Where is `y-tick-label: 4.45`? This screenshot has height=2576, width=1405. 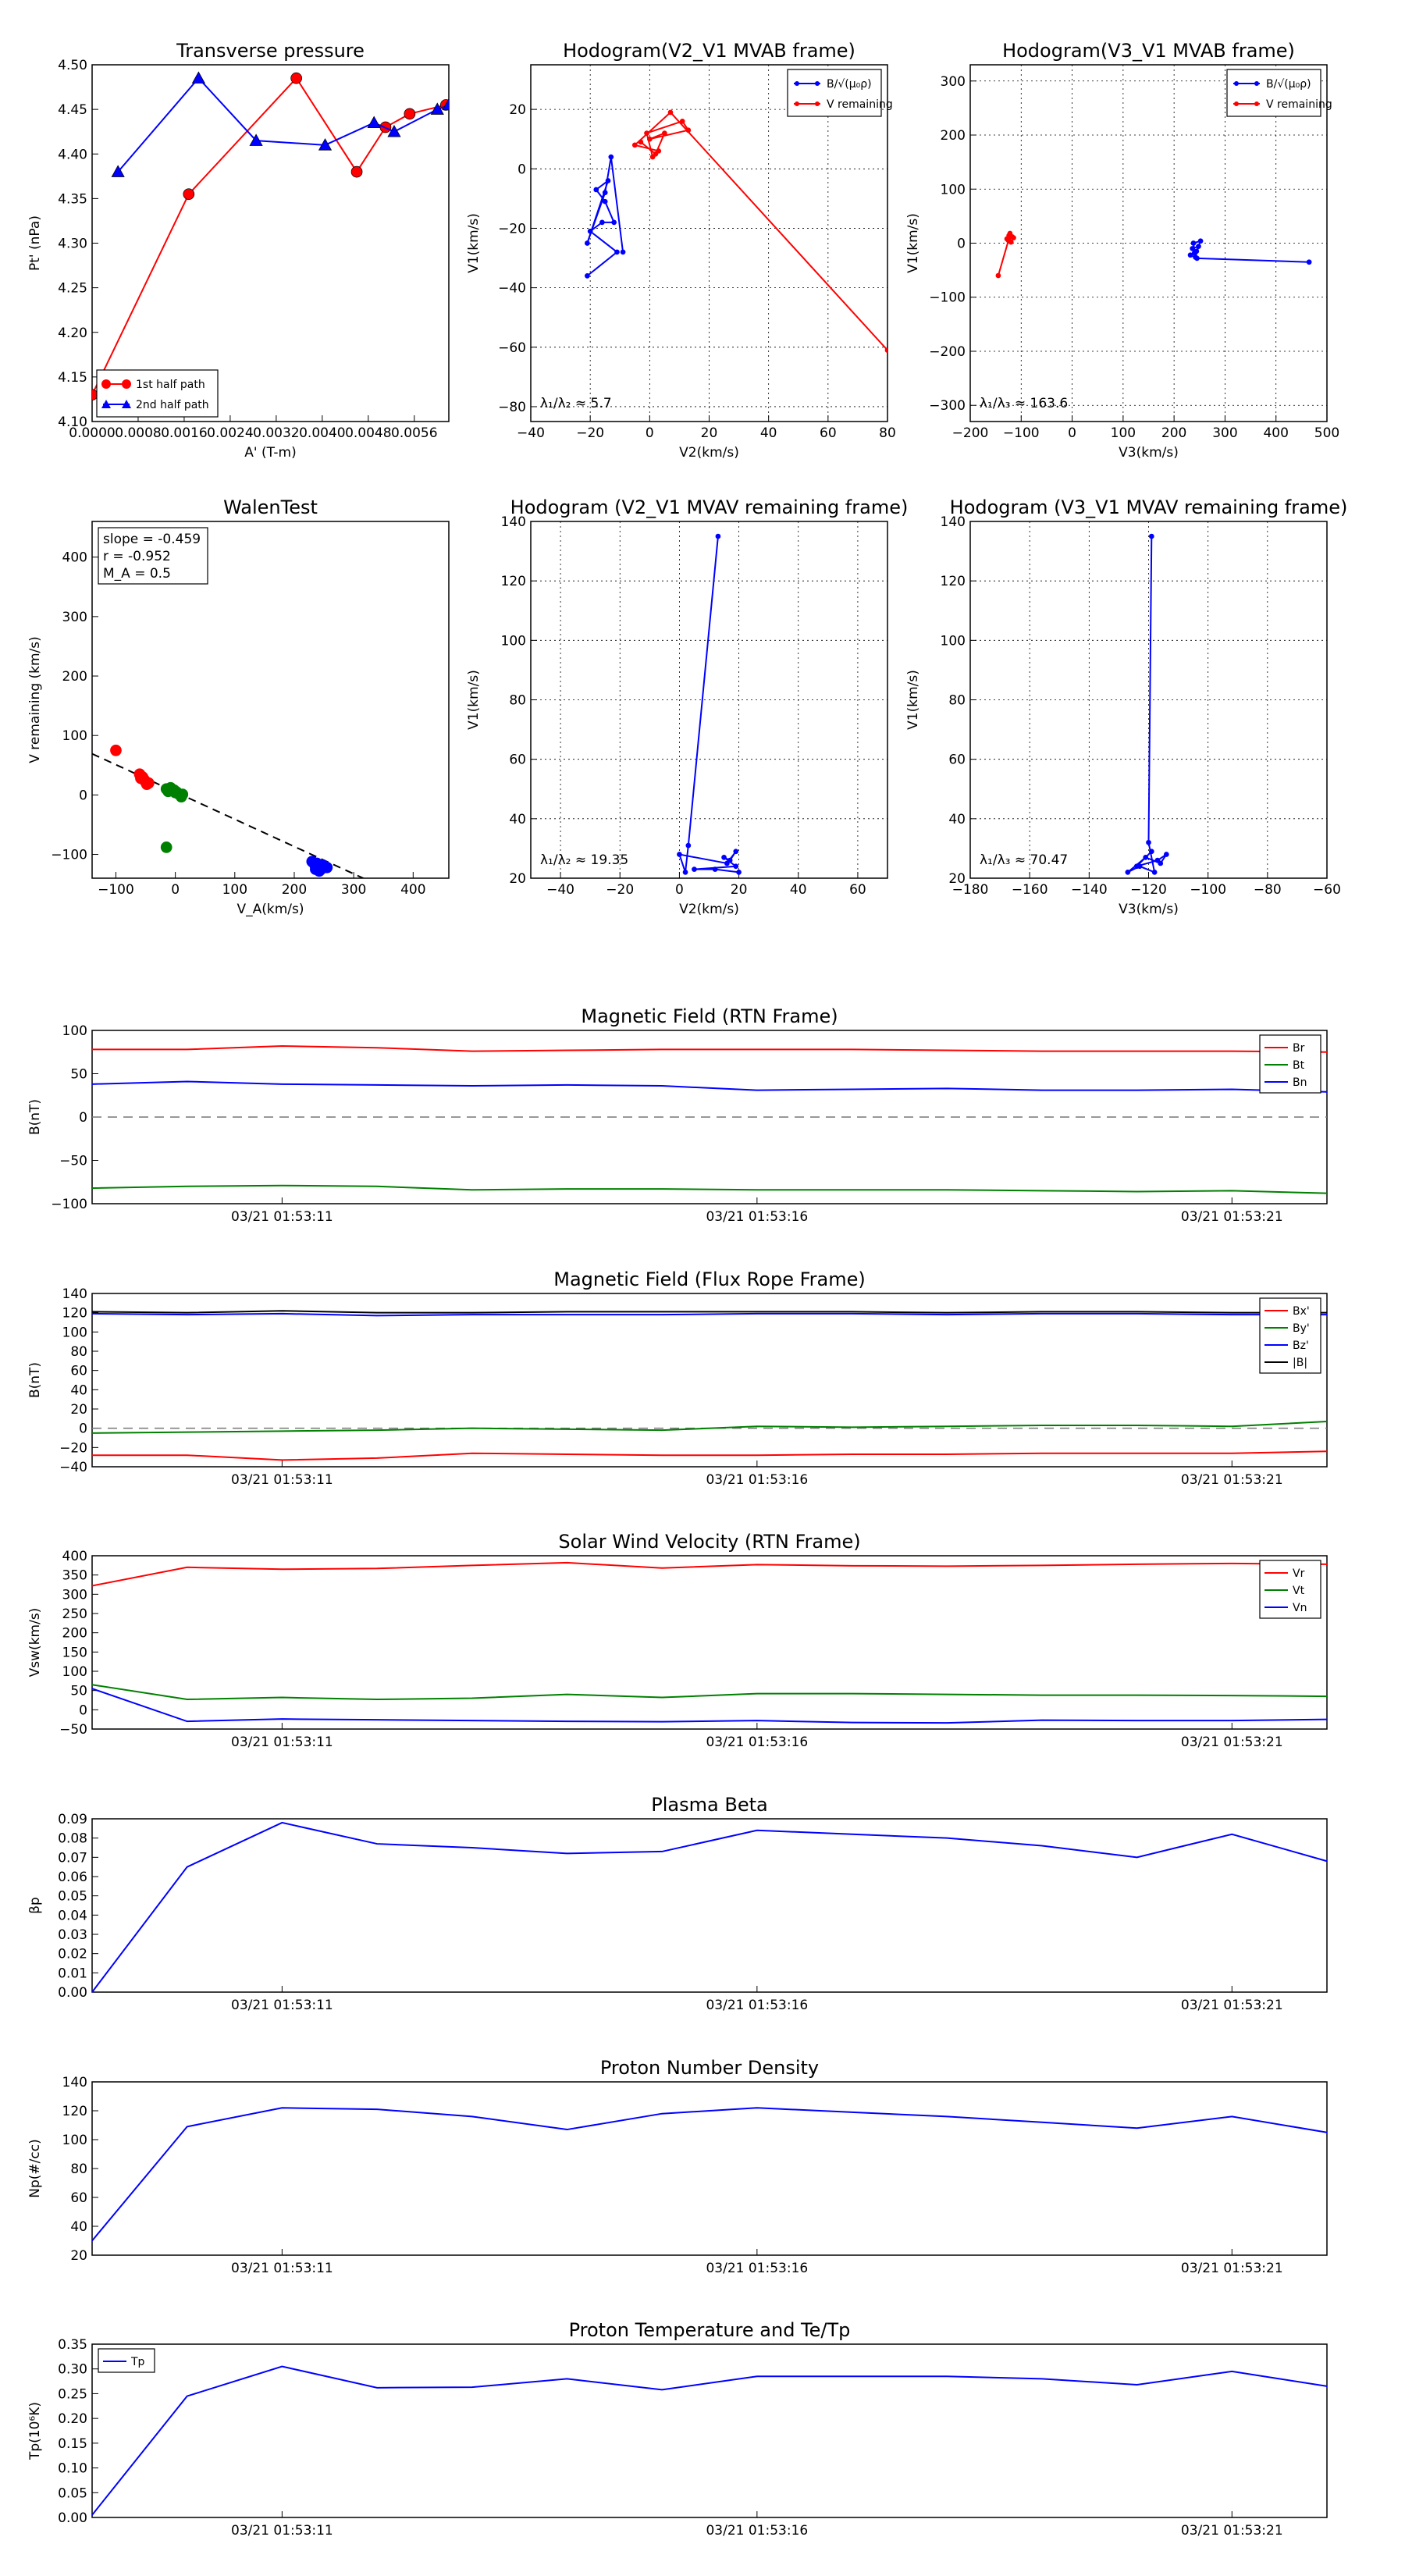 y-tick-label: 4.45 is located at coordinates (72, 110).